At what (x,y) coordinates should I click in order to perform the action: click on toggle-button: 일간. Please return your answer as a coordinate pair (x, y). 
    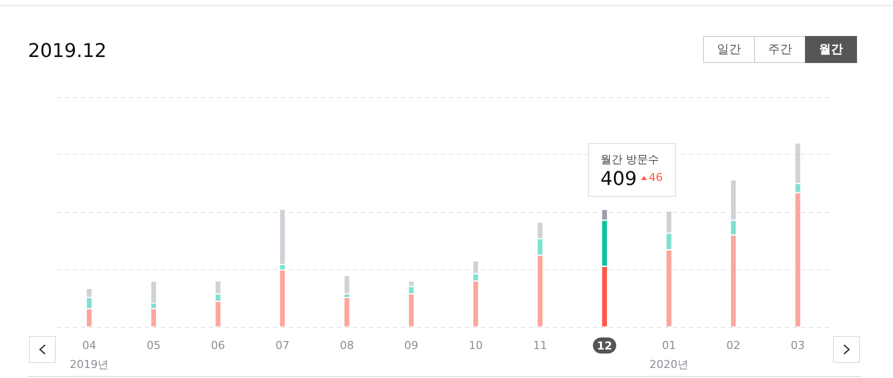
    Looking at the image, I should click on (729, 49).